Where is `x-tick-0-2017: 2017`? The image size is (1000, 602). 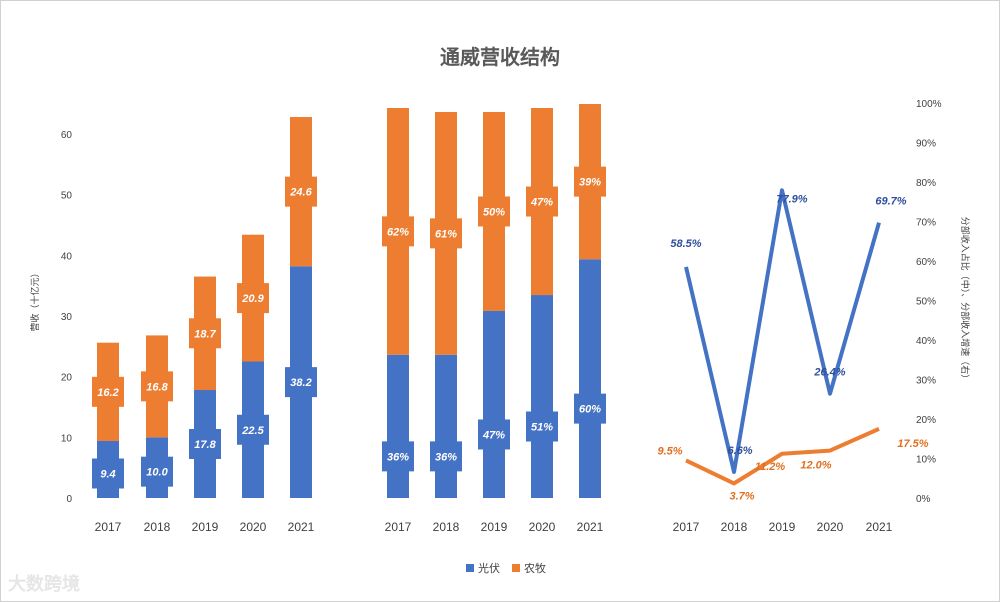
x-tick-0-2017: 2017 is located at coordinates (108, 527).